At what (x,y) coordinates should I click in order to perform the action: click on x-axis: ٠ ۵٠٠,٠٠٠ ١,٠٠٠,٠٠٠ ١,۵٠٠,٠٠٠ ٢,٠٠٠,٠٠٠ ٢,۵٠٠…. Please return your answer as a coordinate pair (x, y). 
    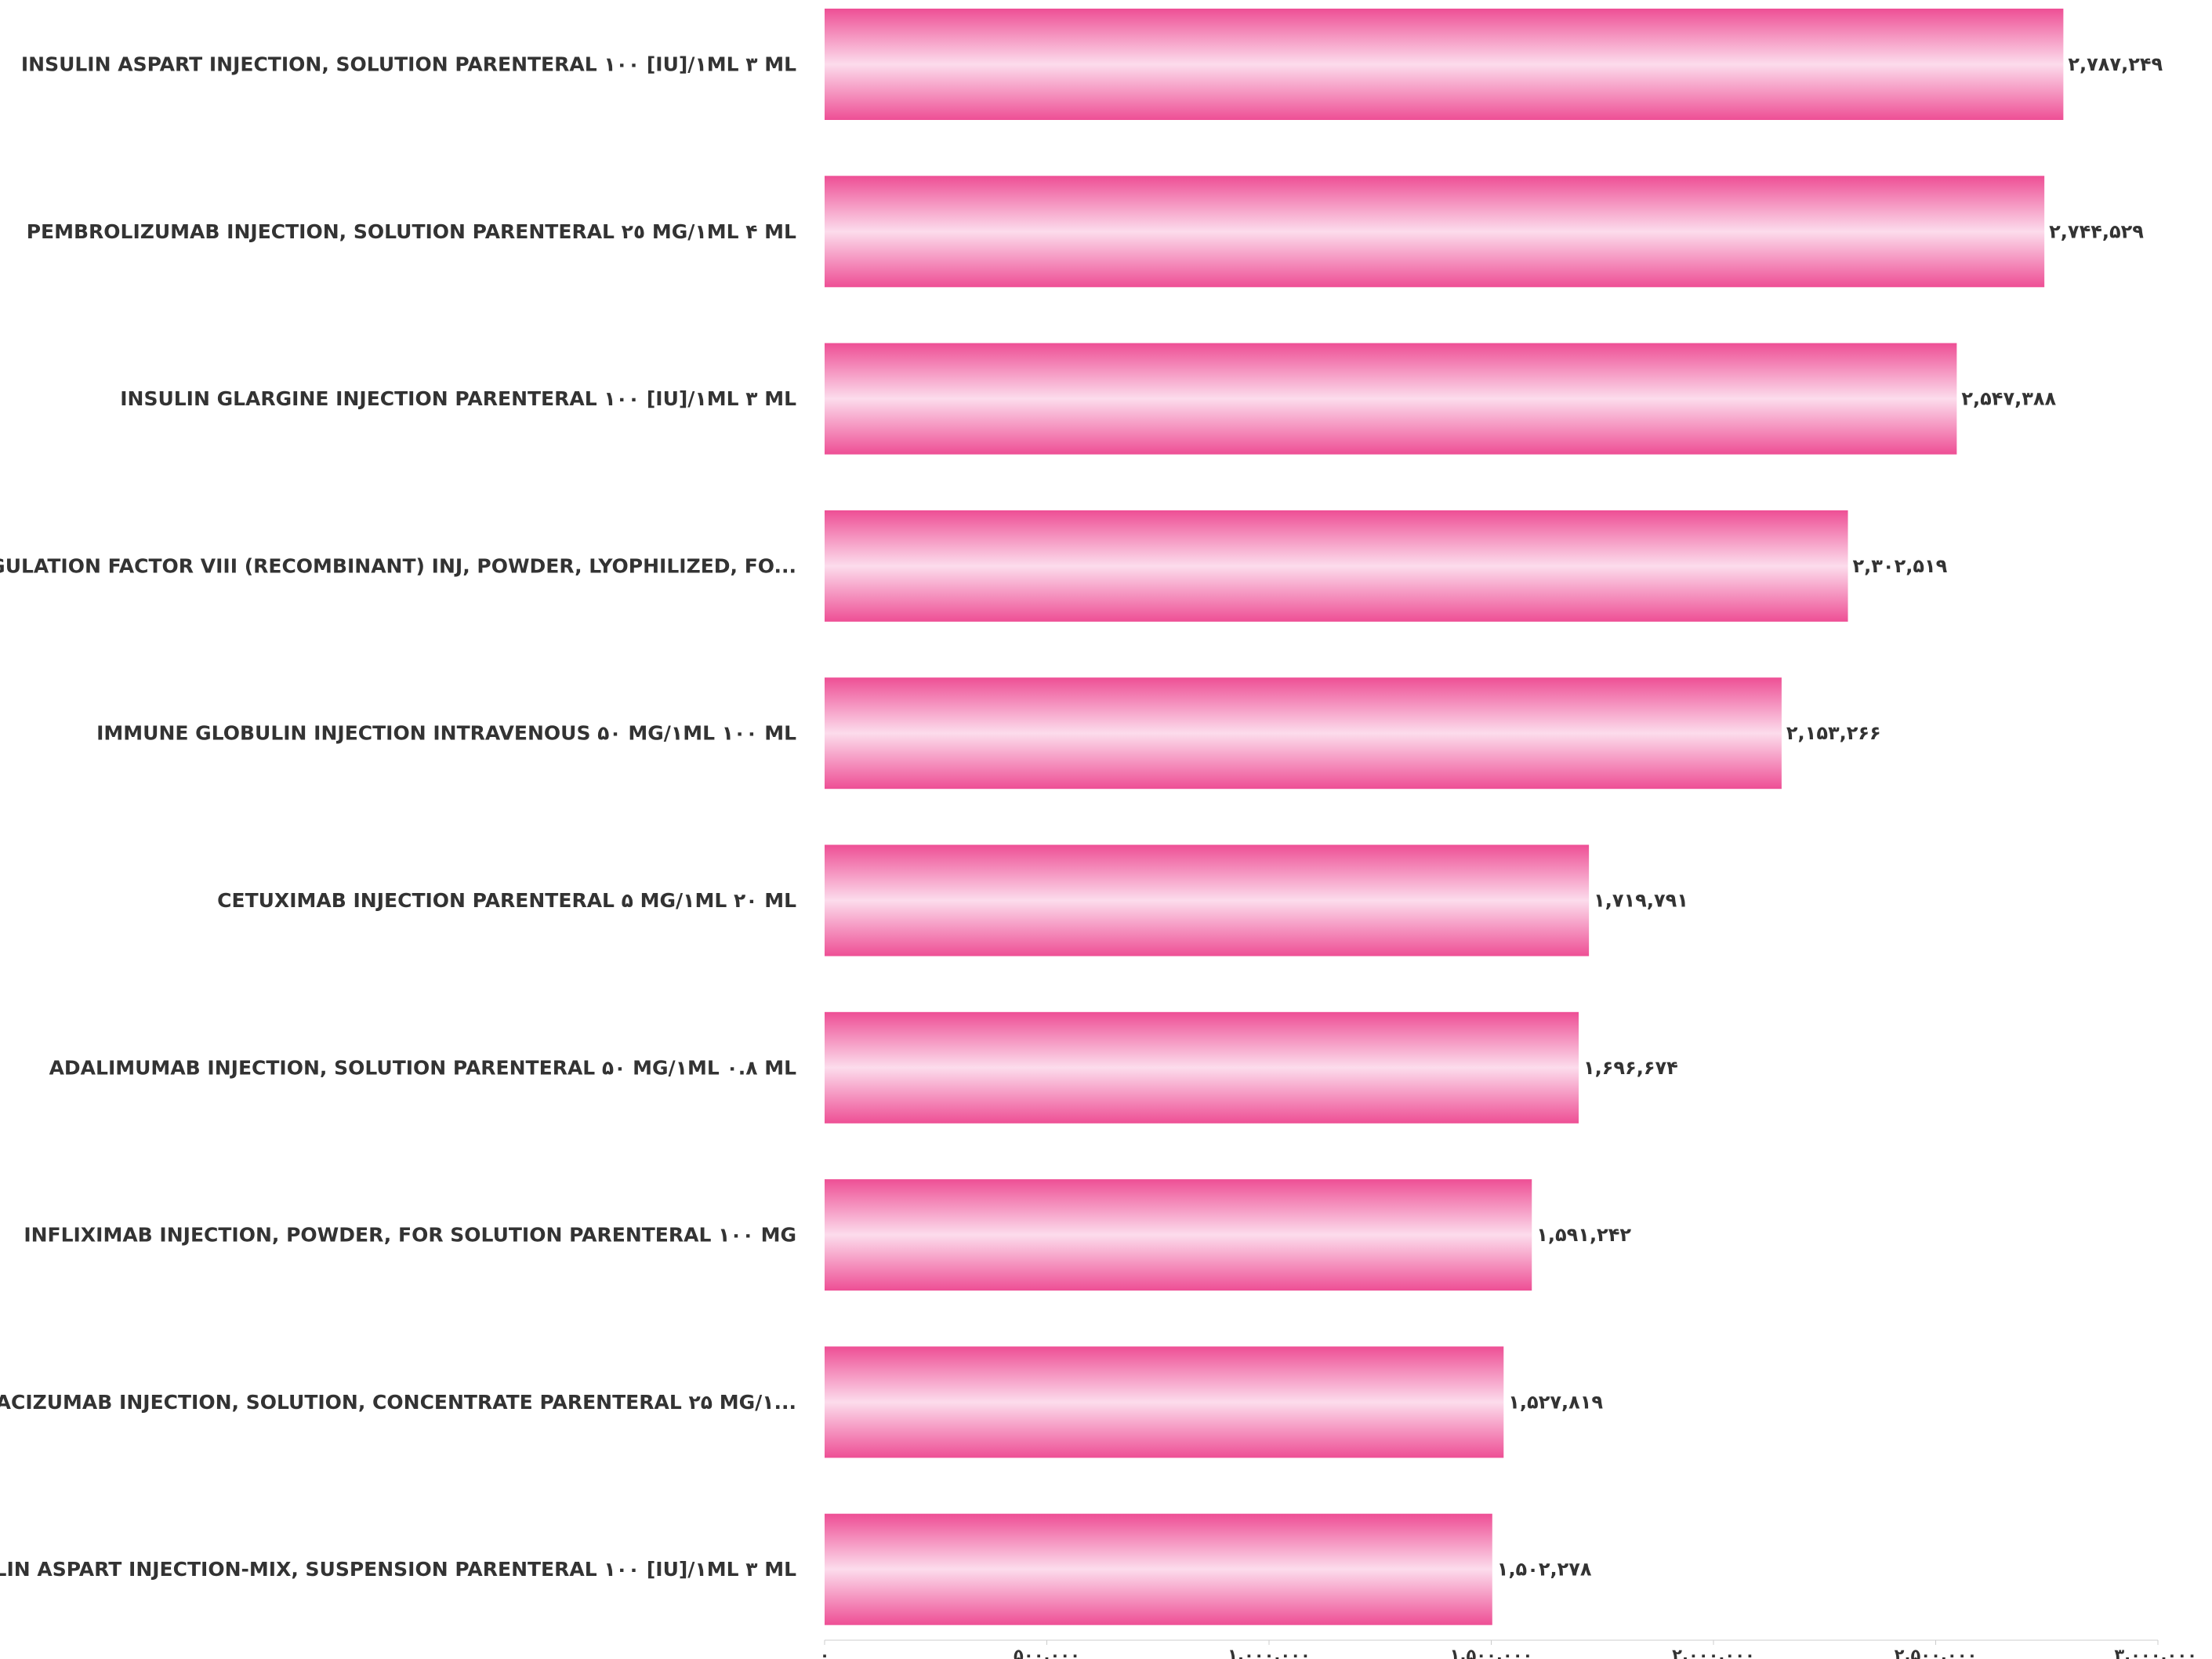
    Looking at the image, I should click on (1508, 1649).